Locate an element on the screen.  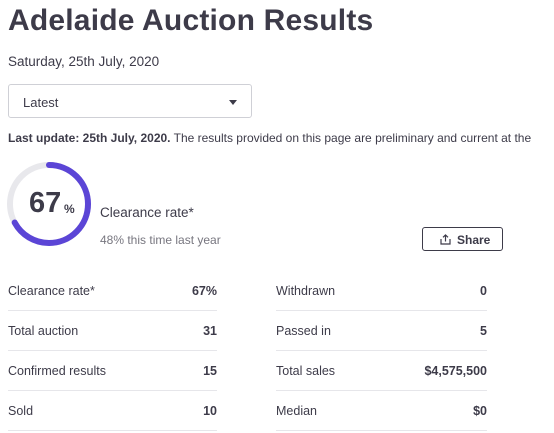
clearance-rate-value: 67 is located at coordinates (45, 203).